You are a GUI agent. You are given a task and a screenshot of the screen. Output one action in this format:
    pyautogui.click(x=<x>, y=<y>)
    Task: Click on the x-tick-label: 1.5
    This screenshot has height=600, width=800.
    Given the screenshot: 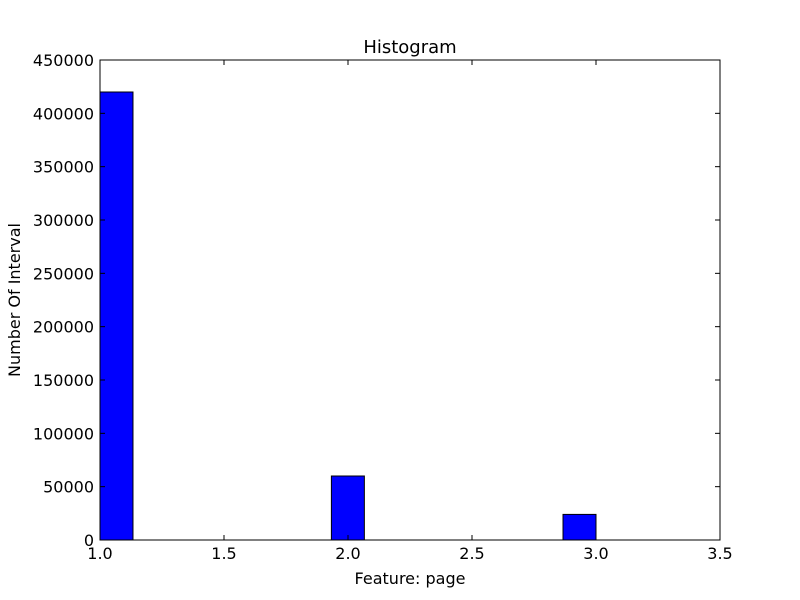 What is the action you would take?
    pyautogui.click(x=223, y=553)
    